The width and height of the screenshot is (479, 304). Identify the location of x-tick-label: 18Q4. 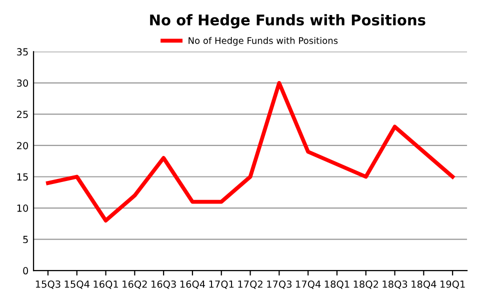
(424, 284).